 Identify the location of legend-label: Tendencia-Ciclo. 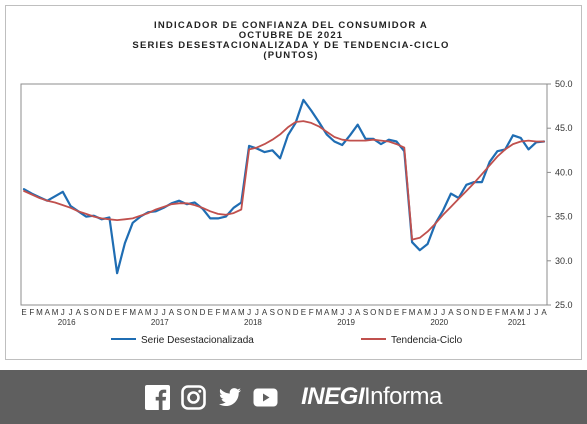
(427, 340).